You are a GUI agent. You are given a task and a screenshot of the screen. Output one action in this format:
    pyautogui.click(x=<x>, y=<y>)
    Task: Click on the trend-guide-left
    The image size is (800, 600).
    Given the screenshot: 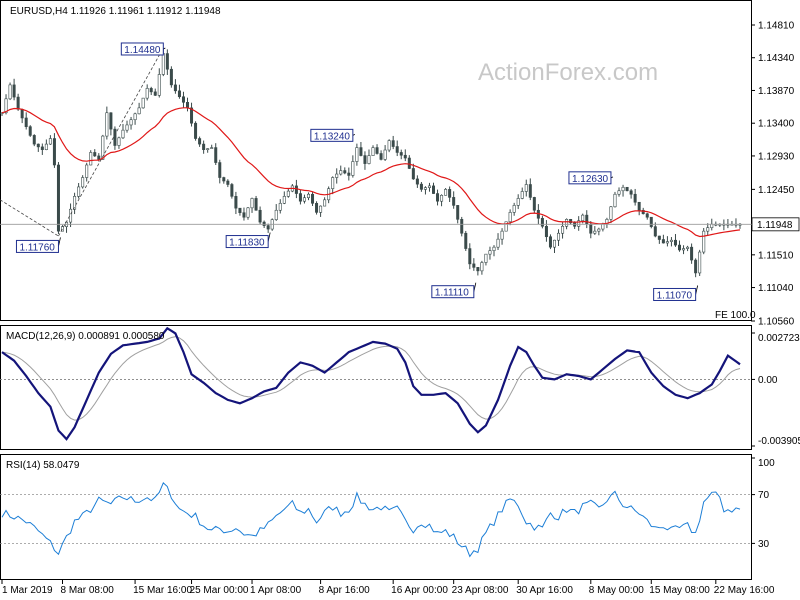 What is the action you would take?
    pyautogui.click(x=29, y=218)
    